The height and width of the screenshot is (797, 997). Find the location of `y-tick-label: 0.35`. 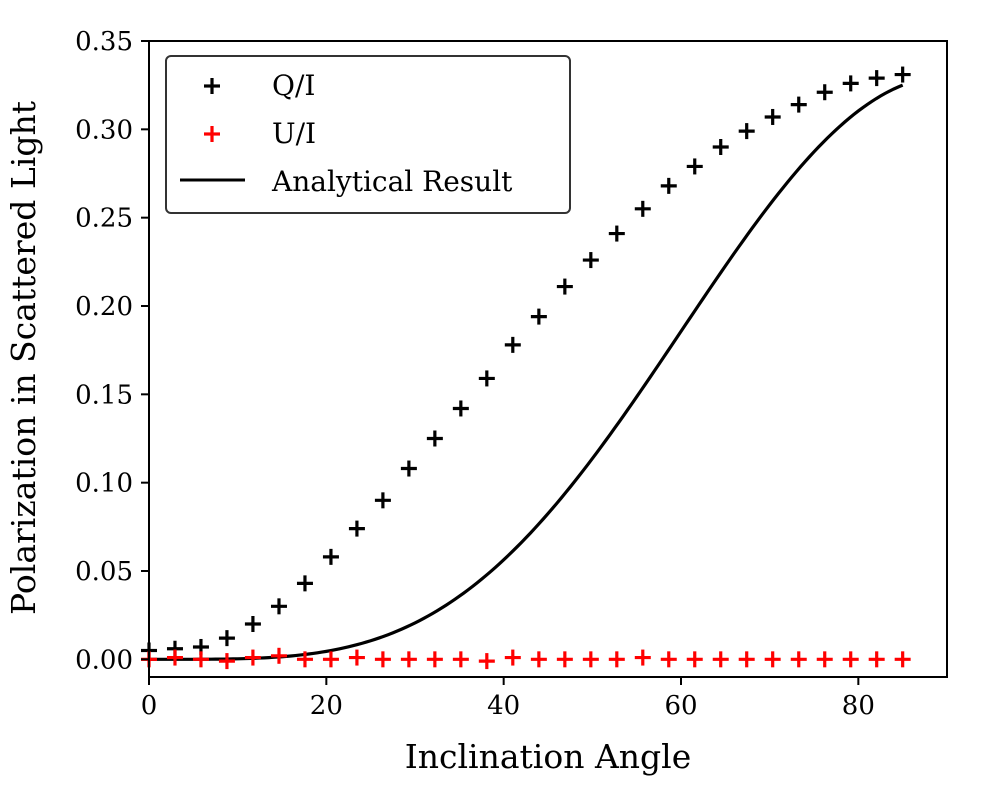

y-tick-label: 0.35 is located at coordinates (104, 42).